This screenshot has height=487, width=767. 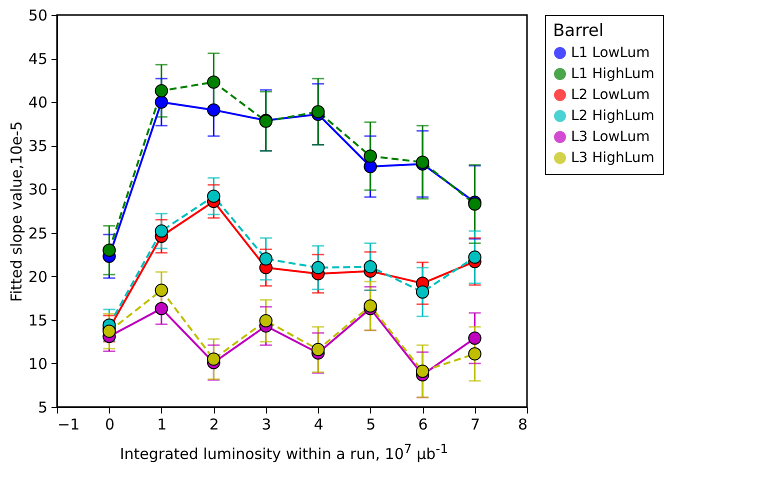 I want to click on y-tick-label: 20, so click(x=38, y=277).